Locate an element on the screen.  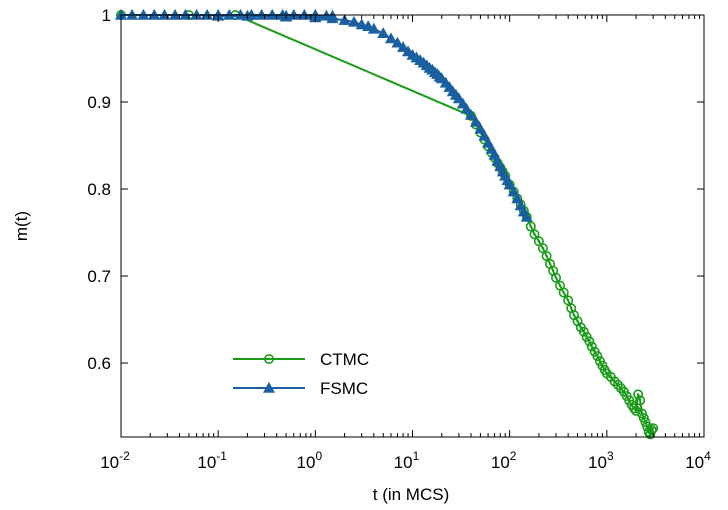
legend-item-fsmc: FSMC is located at coordinates (300, 388).